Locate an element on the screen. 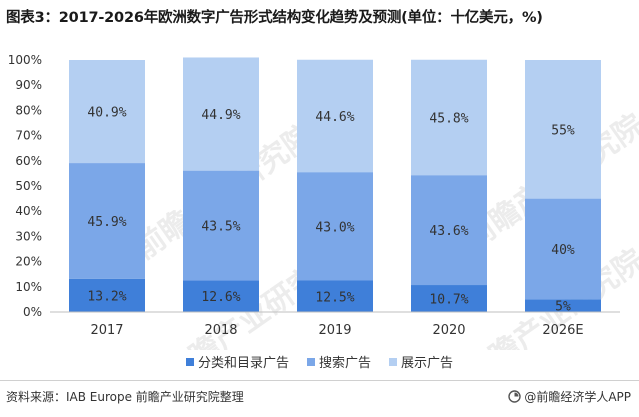 The width and height of the screenshot is (639, 417). y-axis: 0% 10% 20% 30% 40% 50% 60% 70% 80% 90% 100% is located at coordinates (25, 186).